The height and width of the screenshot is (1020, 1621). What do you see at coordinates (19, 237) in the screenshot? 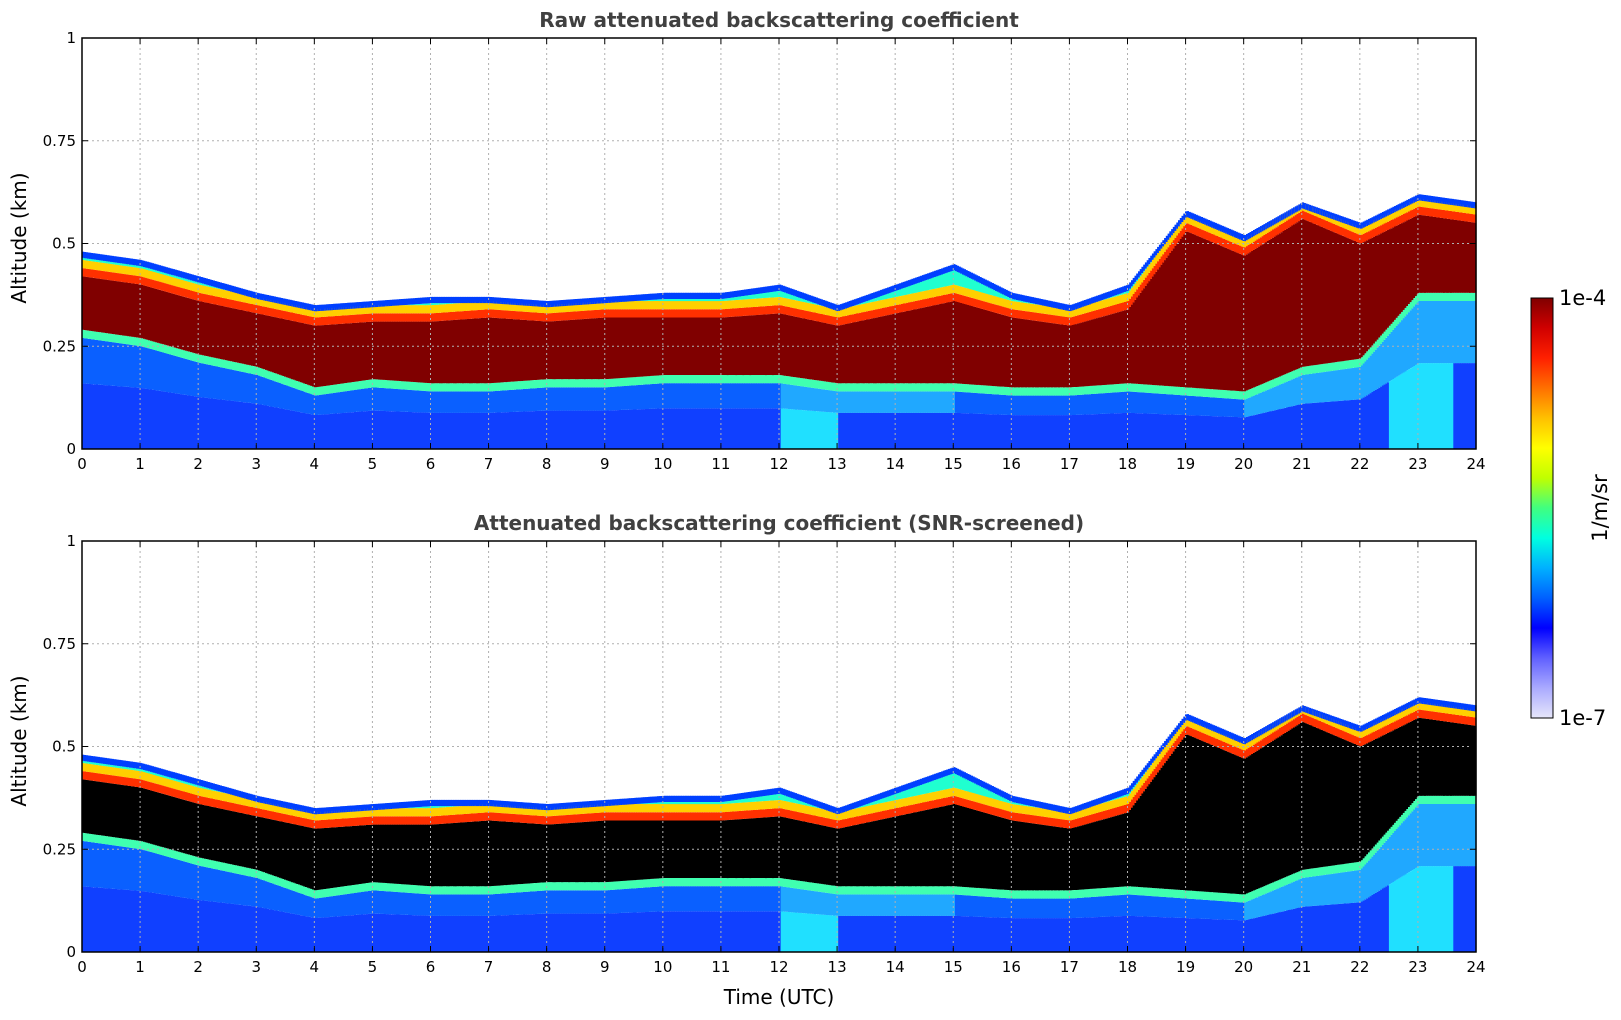
I see `raw-y-axis-label: Altitude (km)` at bounding box center [19, 237].